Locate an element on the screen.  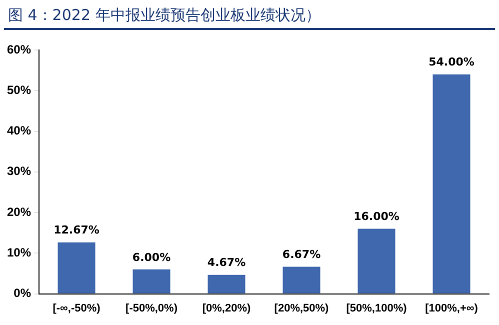
data-label: 6.67% is located at coordinates (301, 255).